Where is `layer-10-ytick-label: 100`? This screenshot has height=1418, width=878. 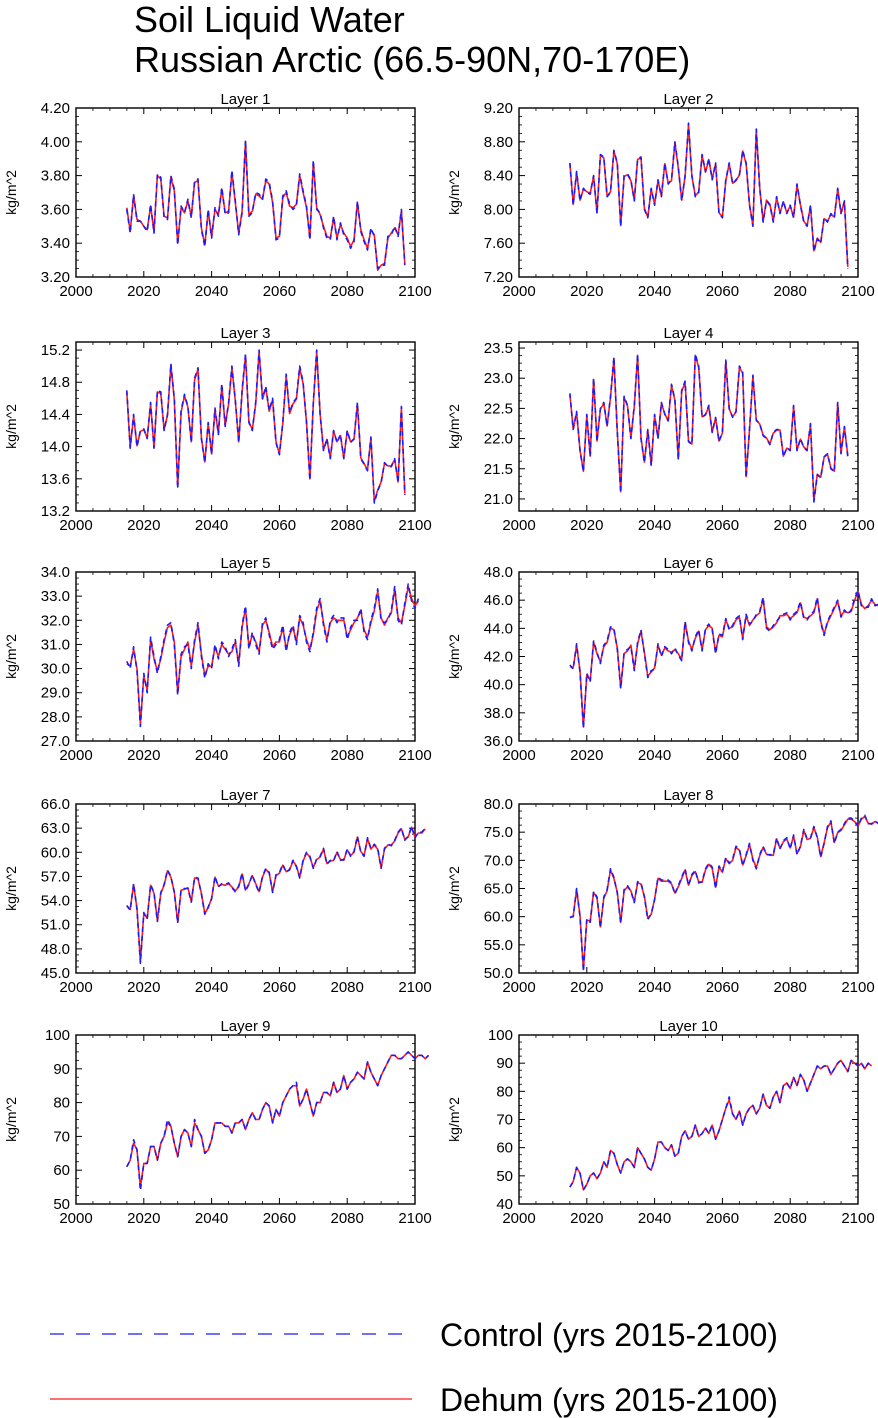 layer-10-ytick-label: 100 is located at coordinates (500, 1035).